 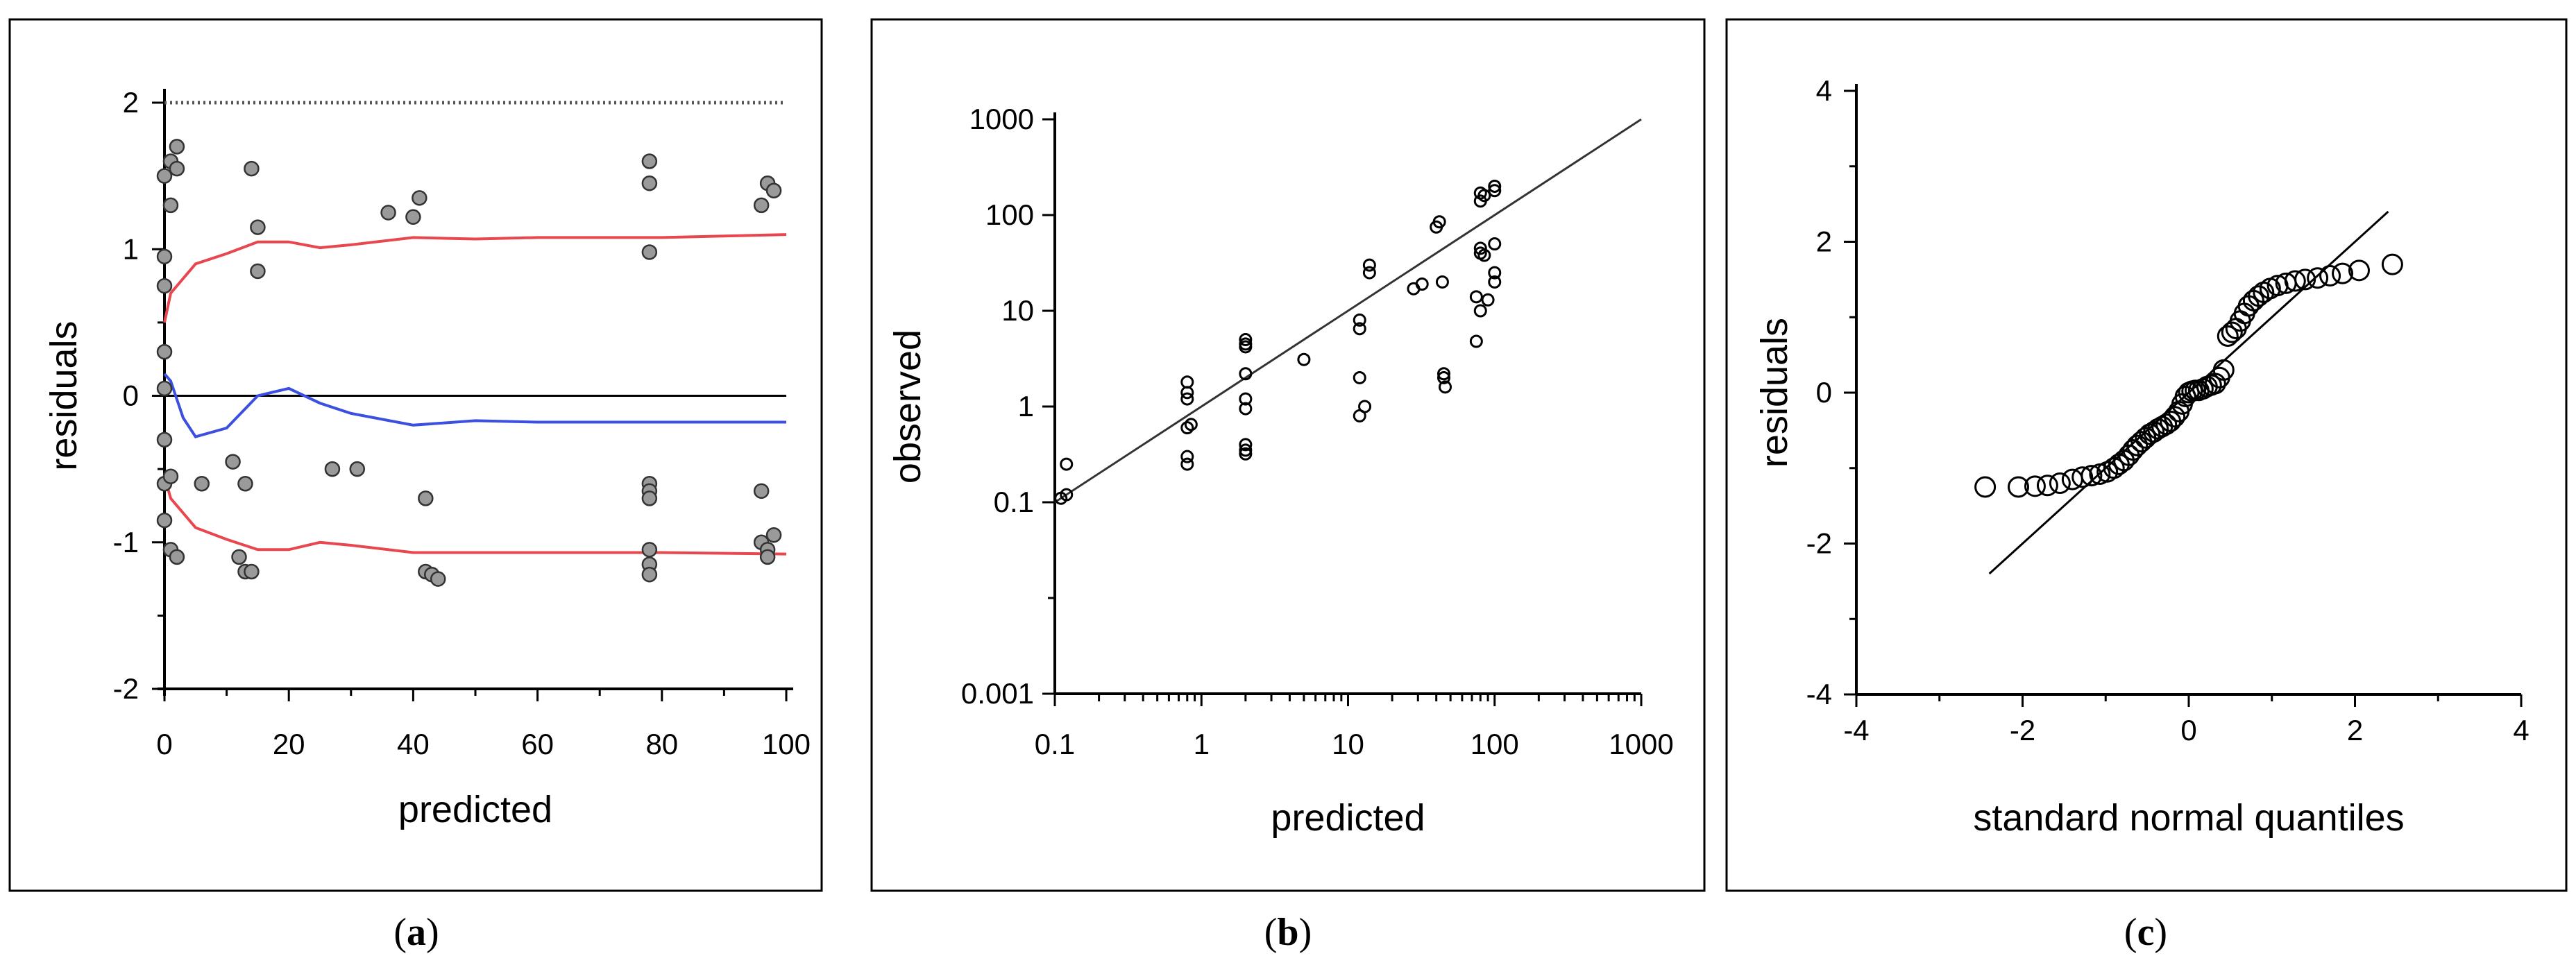 What do you see at coordinates (64, 395) in the screenshot?
I see `chart-a-y-label: residuals` at bounding box center [64, 395].